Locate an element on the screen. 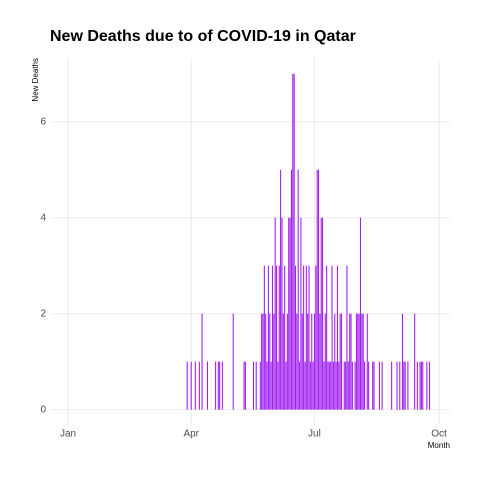  y-axis-label: New Deaths is located at coordinates (35, 80).